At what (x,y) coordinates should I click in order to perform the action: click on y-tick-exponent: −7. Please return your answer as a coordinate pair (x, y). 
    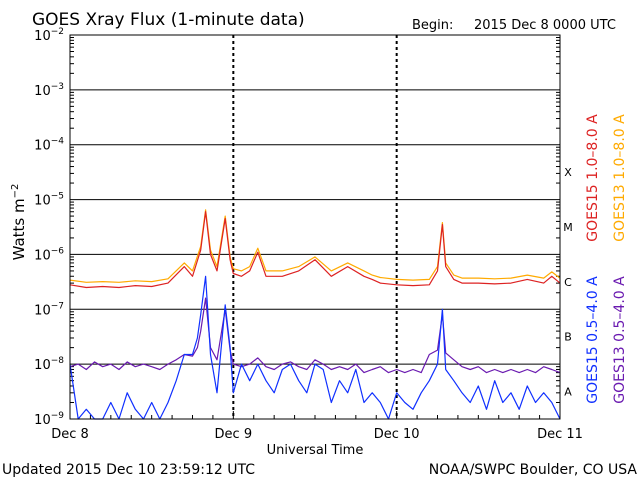
    Looking at the image, I should click on (57, 306).